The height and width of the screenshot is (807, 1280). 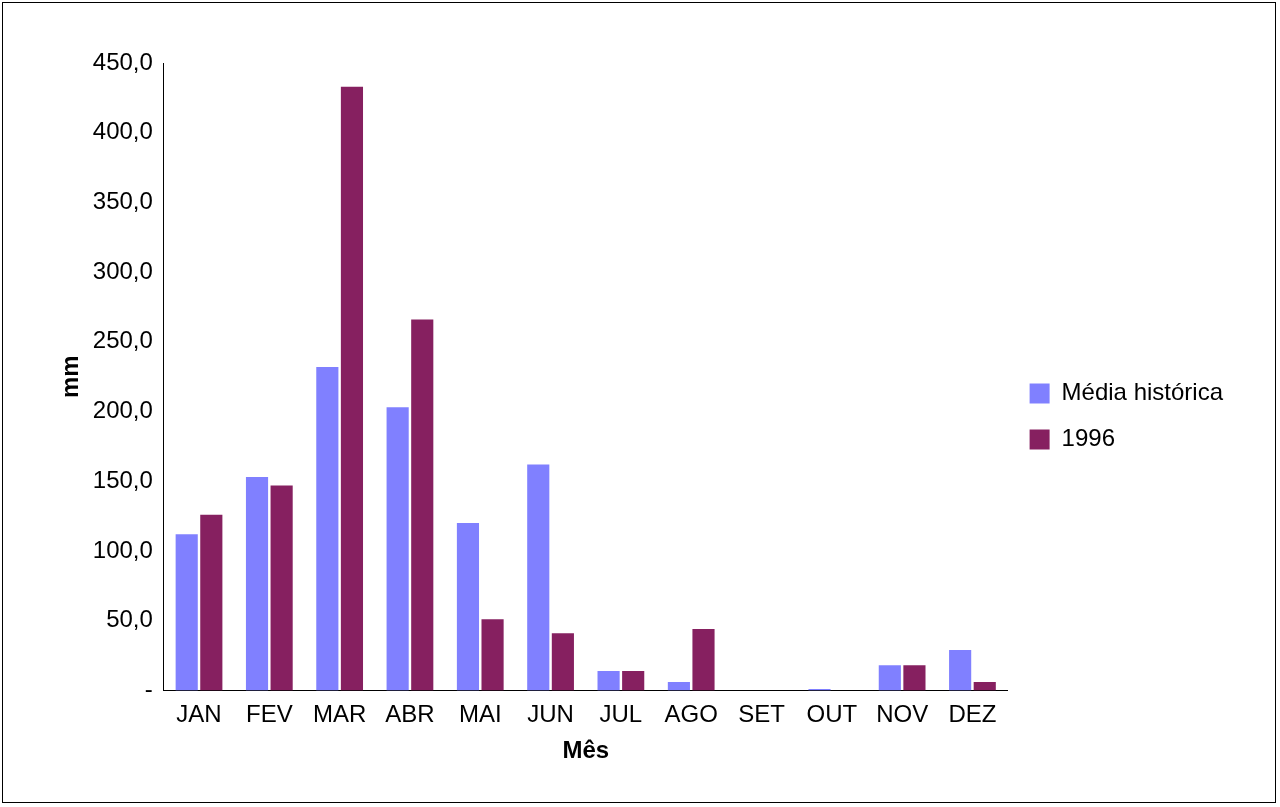 What do you see at coordinates (70, 377) in the screenshot?
I see `y-axis-title: mm` at bounding box center [70, 377].